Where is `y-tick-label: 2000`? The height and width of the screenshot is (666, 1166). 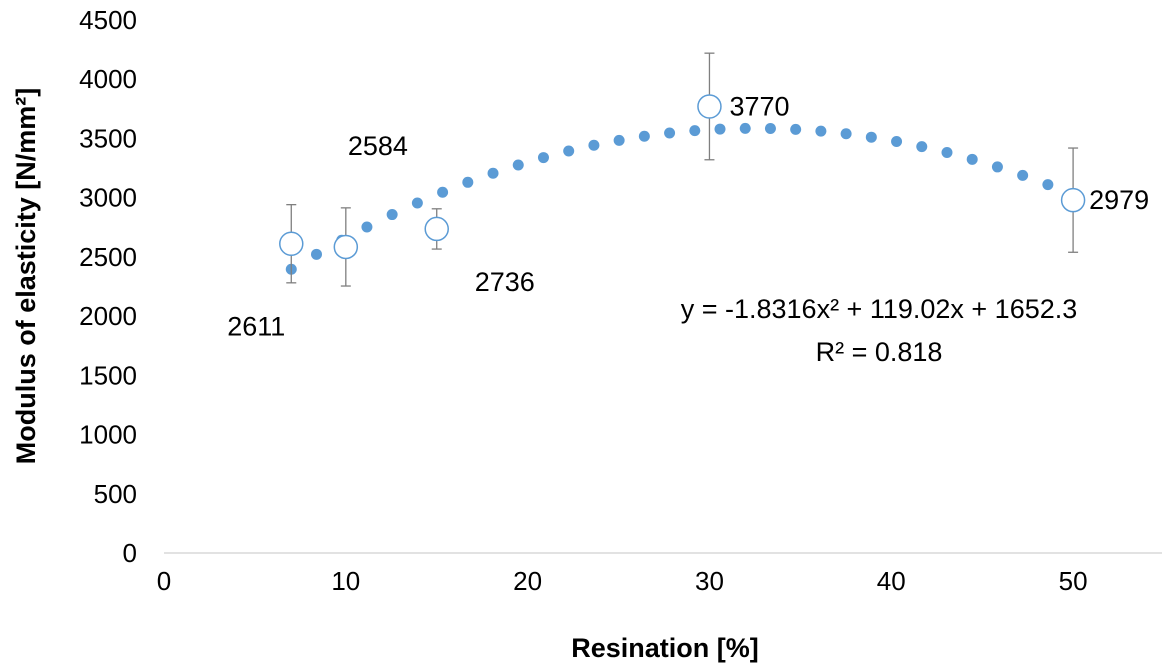 y-tick-label: 2000 is located at coordinates (108, 316).